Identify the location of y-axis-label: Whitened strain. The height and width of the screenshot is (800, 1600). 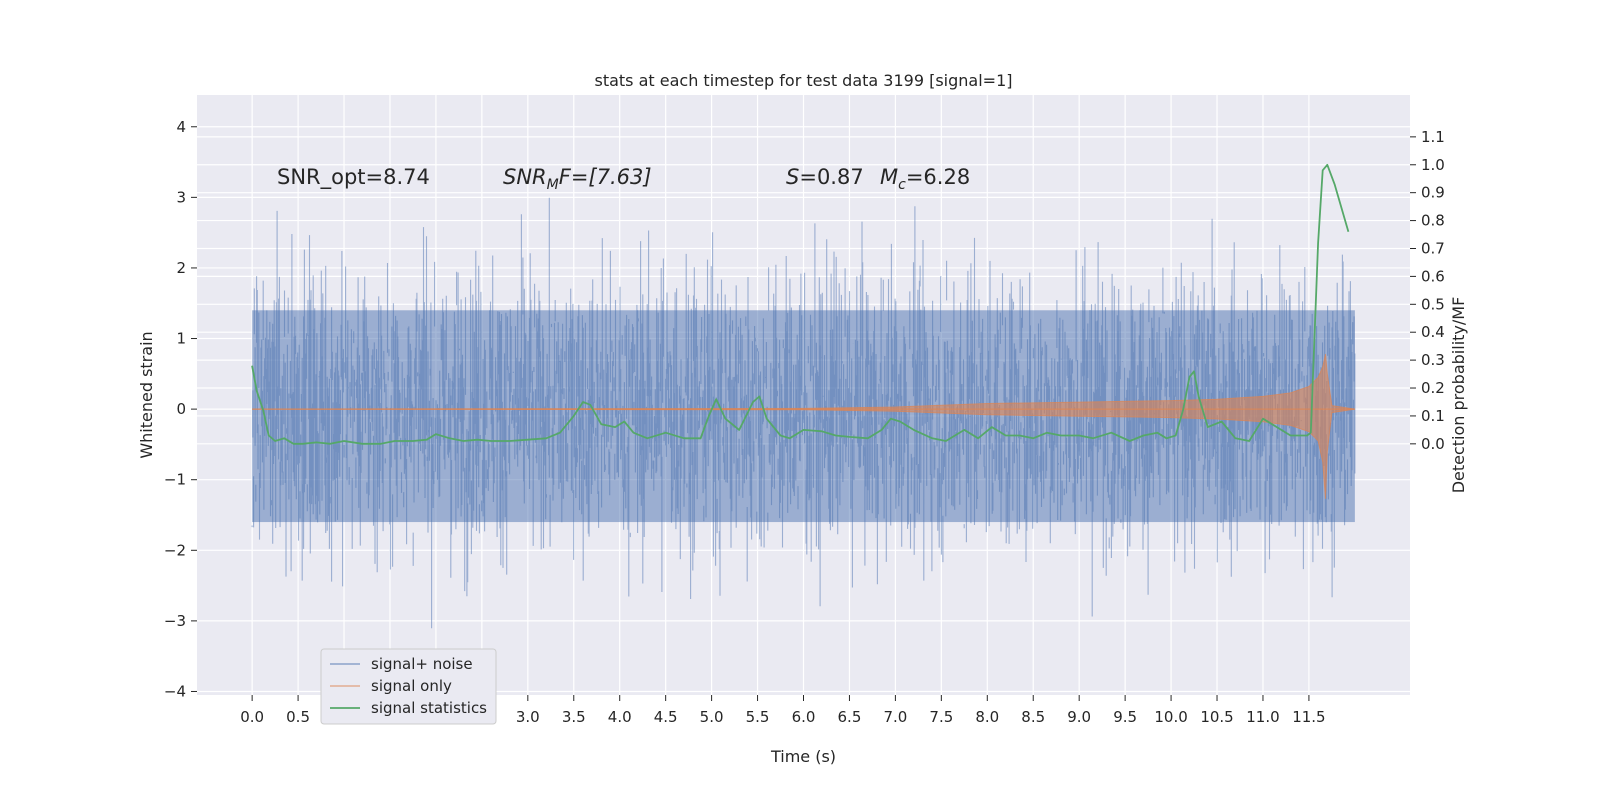
(146, 394).